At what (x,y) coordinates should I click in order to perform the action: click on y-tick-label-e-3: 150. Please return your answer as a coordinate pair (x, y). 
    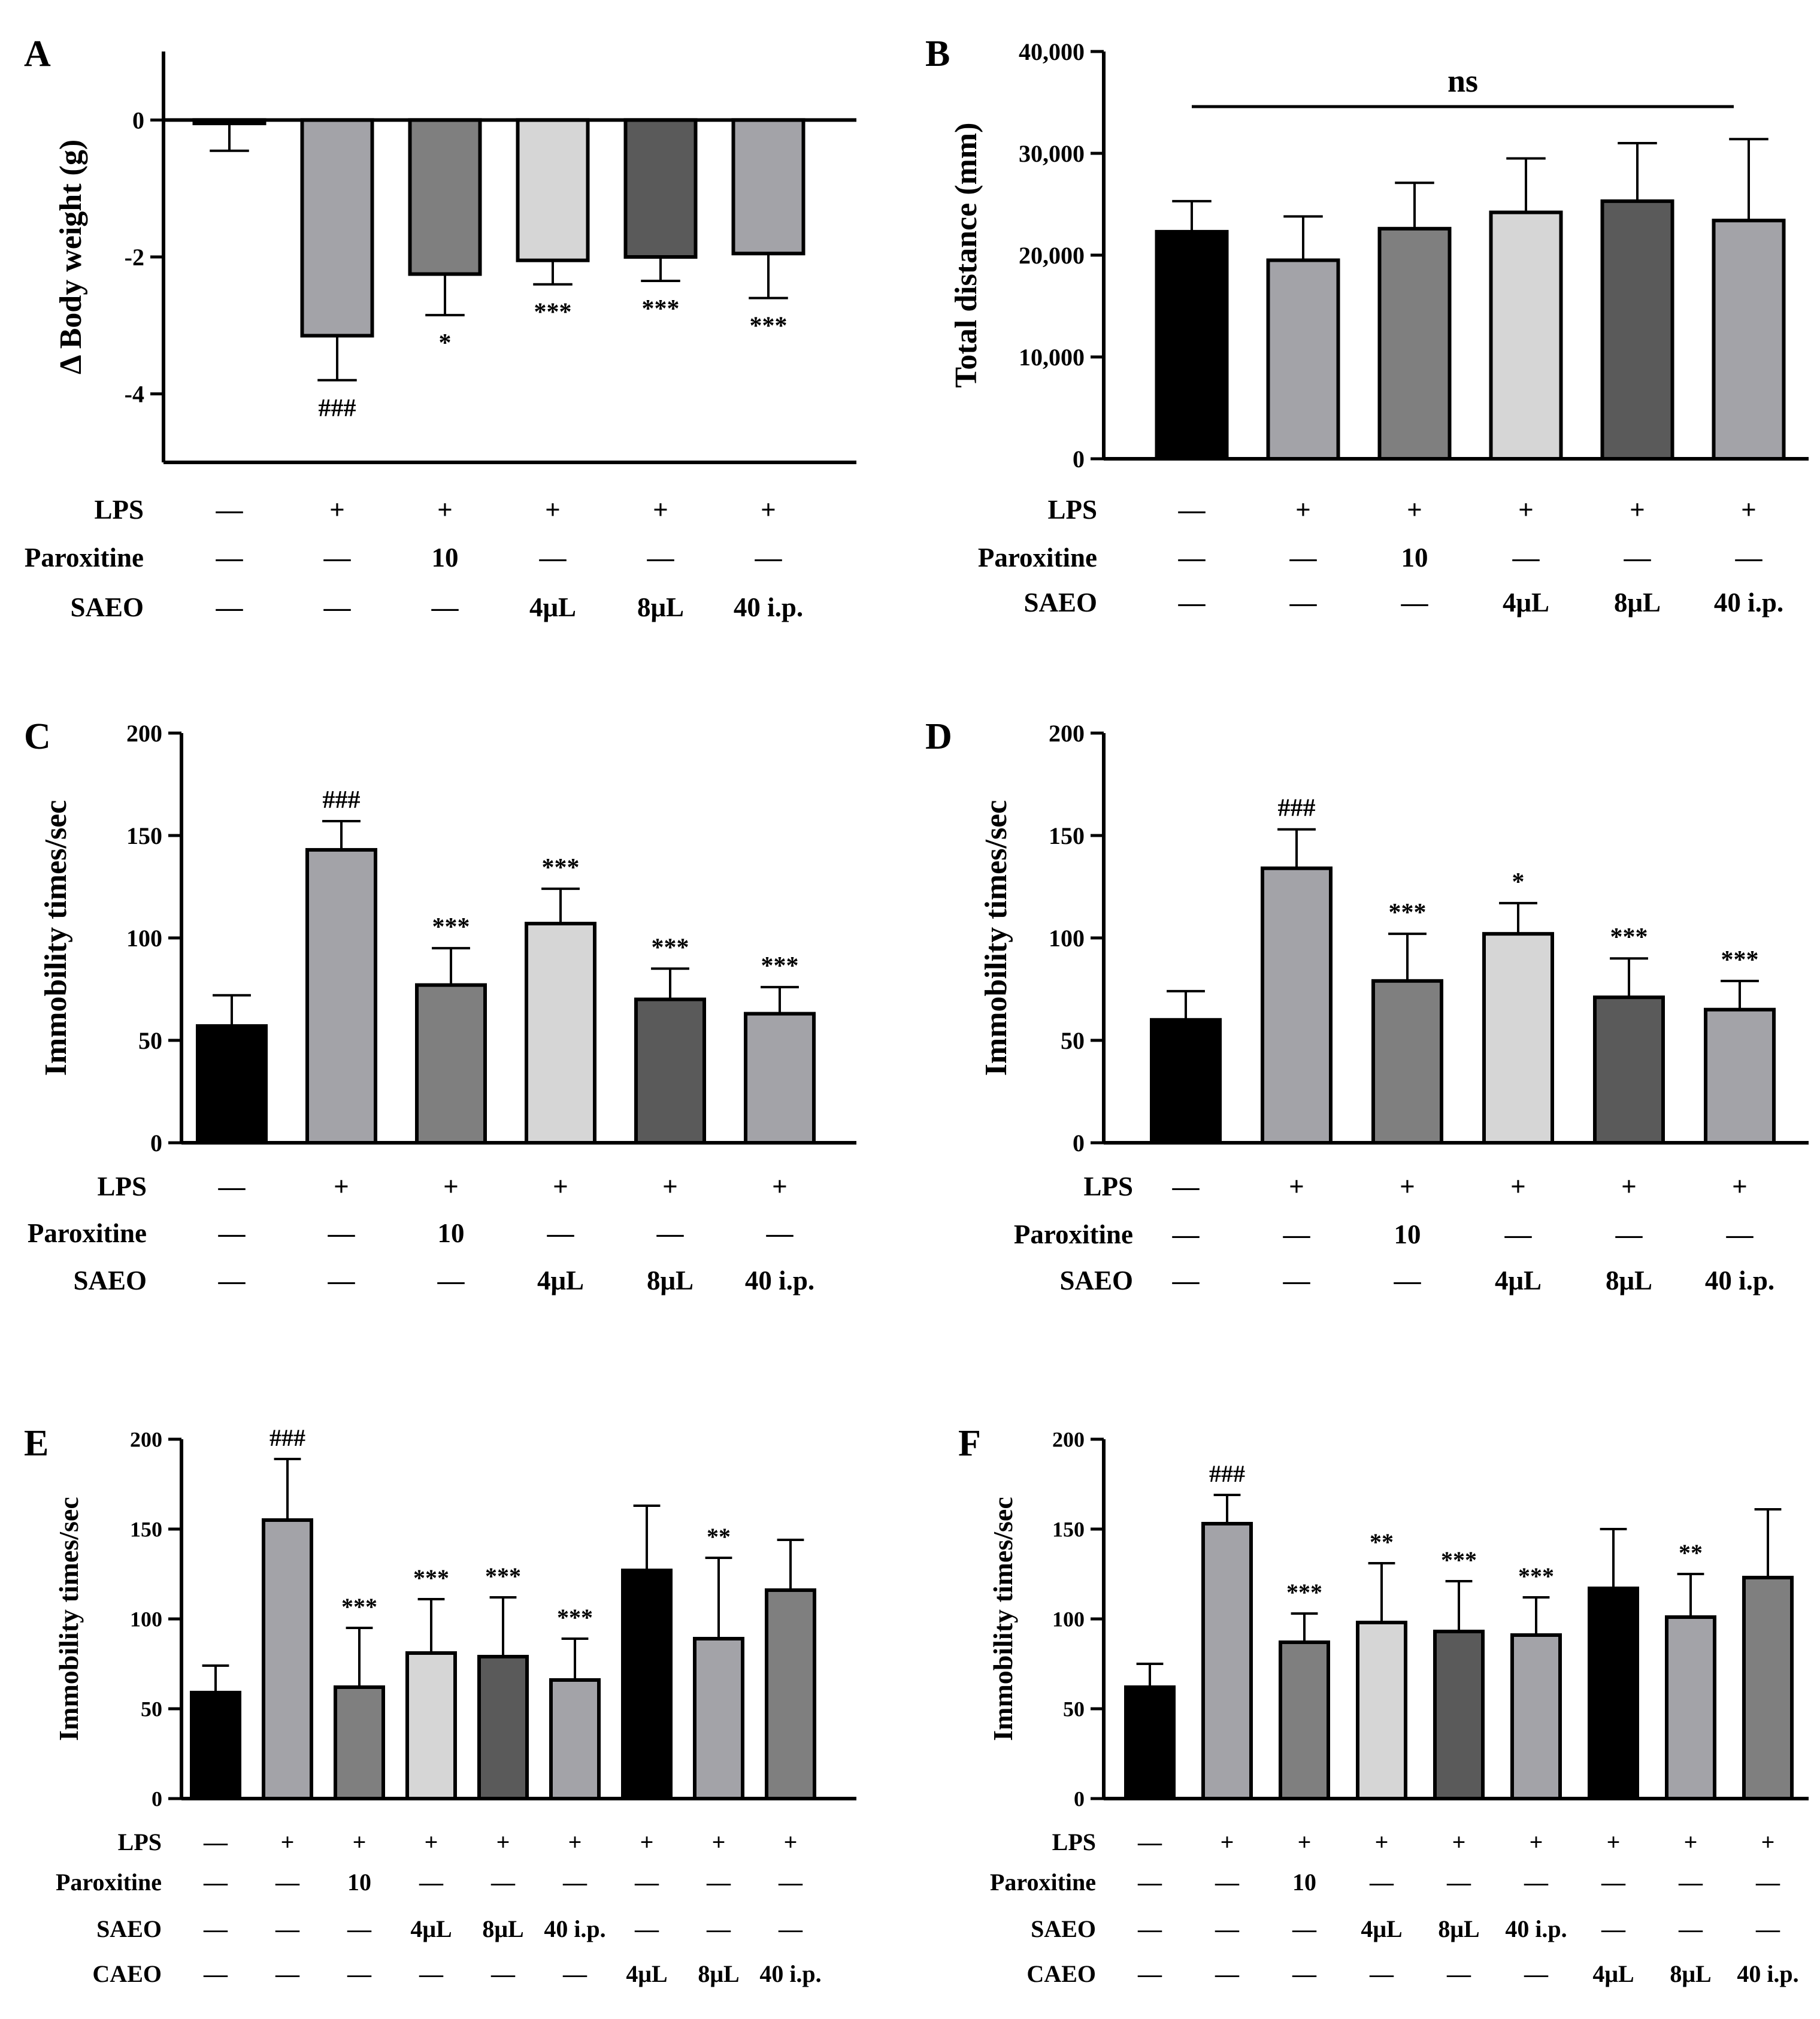
    Looking at the image, I should click on (146, 1530).